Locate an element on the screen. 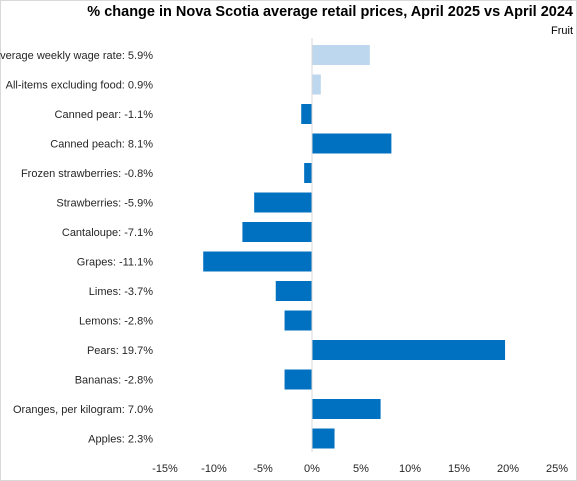 Image resolution: width=577 pixels, height=481 pixels. tick-labels-group: -15% -10% -5% 0% 5% 10% 15% 20% 25% is located at coordinates (360, 469).